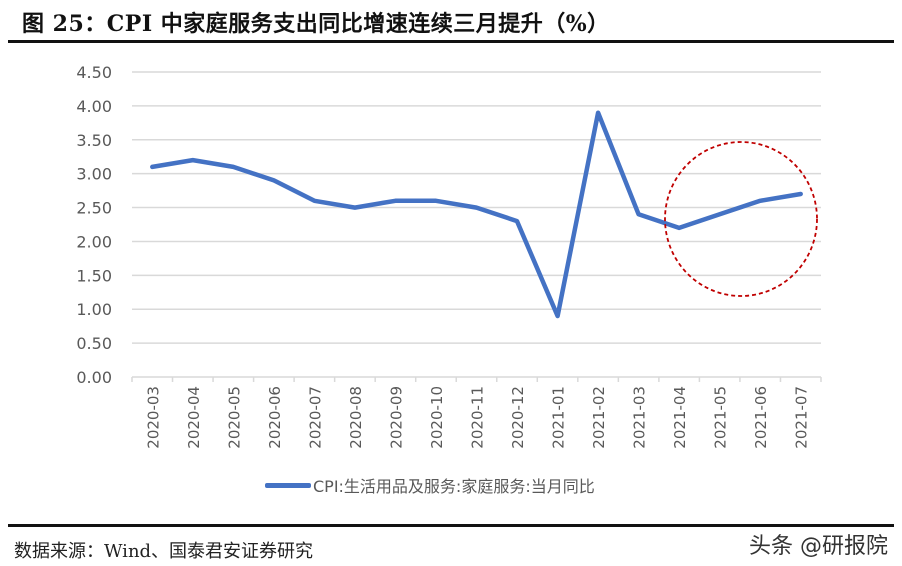 This screenshot has width=902, height=566. What do you see at coordinates (741, 219) in the screenshot?
I see `highlight-circle` at bounding box center [741, 219].